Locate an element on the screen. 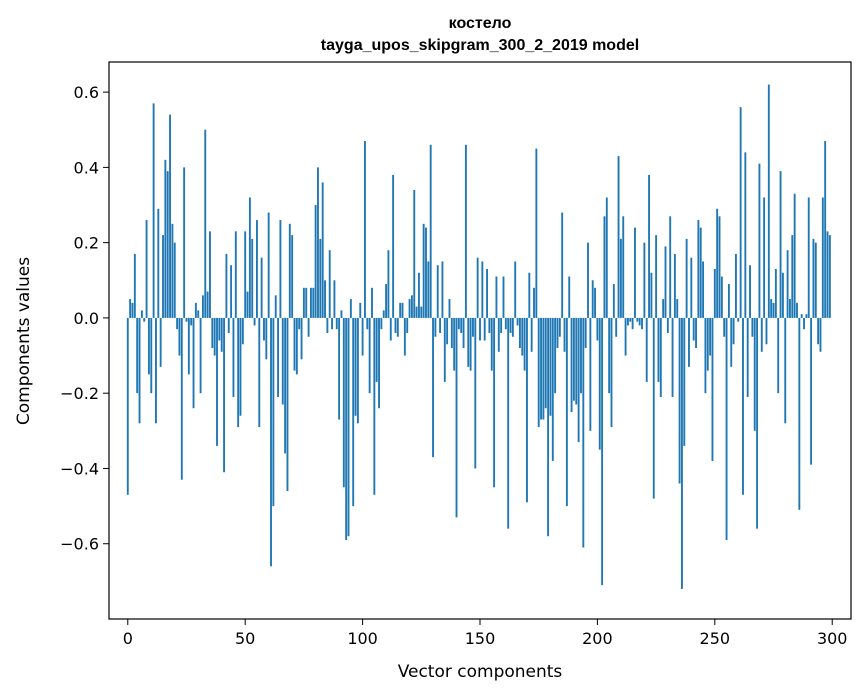  x-axis: 0 50 100 150 200 250 300 is located at coordinates (485, 633).